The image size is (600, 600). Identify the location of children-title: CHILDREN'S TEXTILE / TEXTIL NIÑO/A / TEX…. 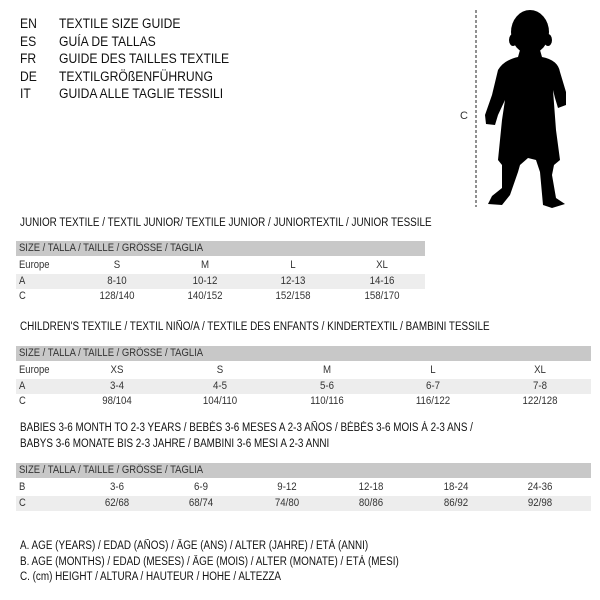
(255, 327).